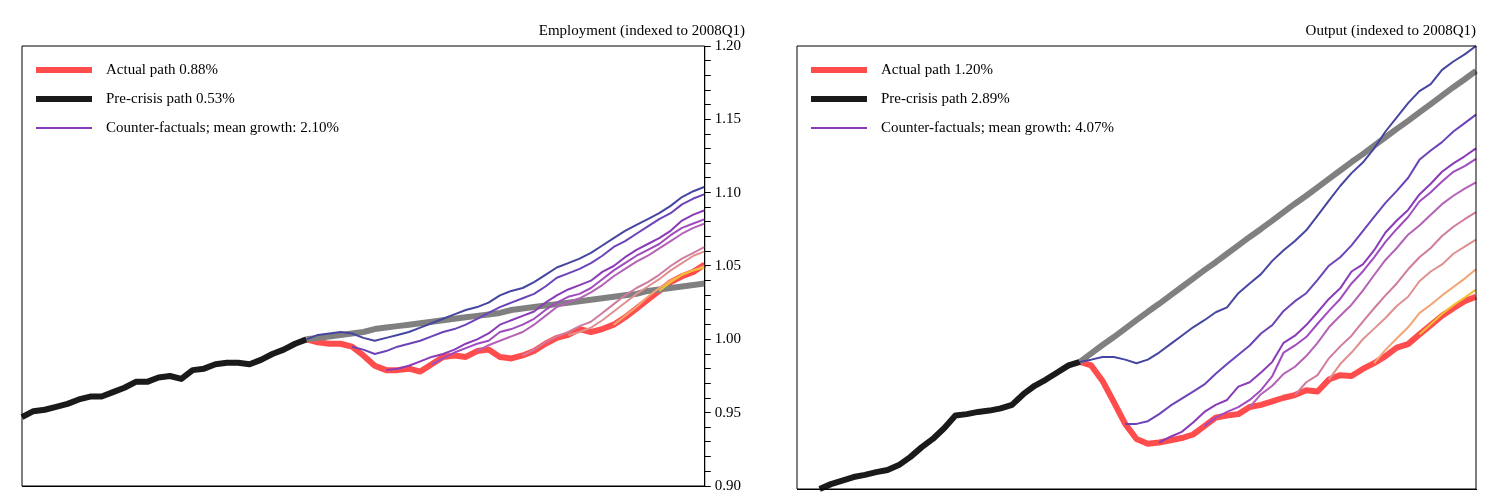 Image resolution: width=1486 pixels, height=499 pixels. Describe the element at coordinates (727, 264) in the screenshot. I see `y-tick-label: 1.05` at that location.